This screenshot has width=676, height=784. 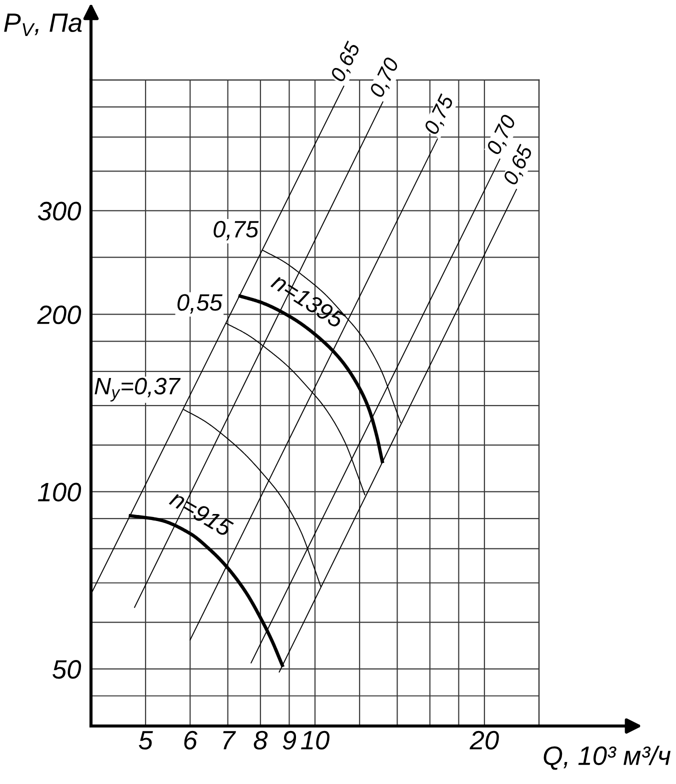 What do you see at coordinates (145, 740) in the screenshot?
I see `x-tick-label: 5` at bounding box center [145, 740].